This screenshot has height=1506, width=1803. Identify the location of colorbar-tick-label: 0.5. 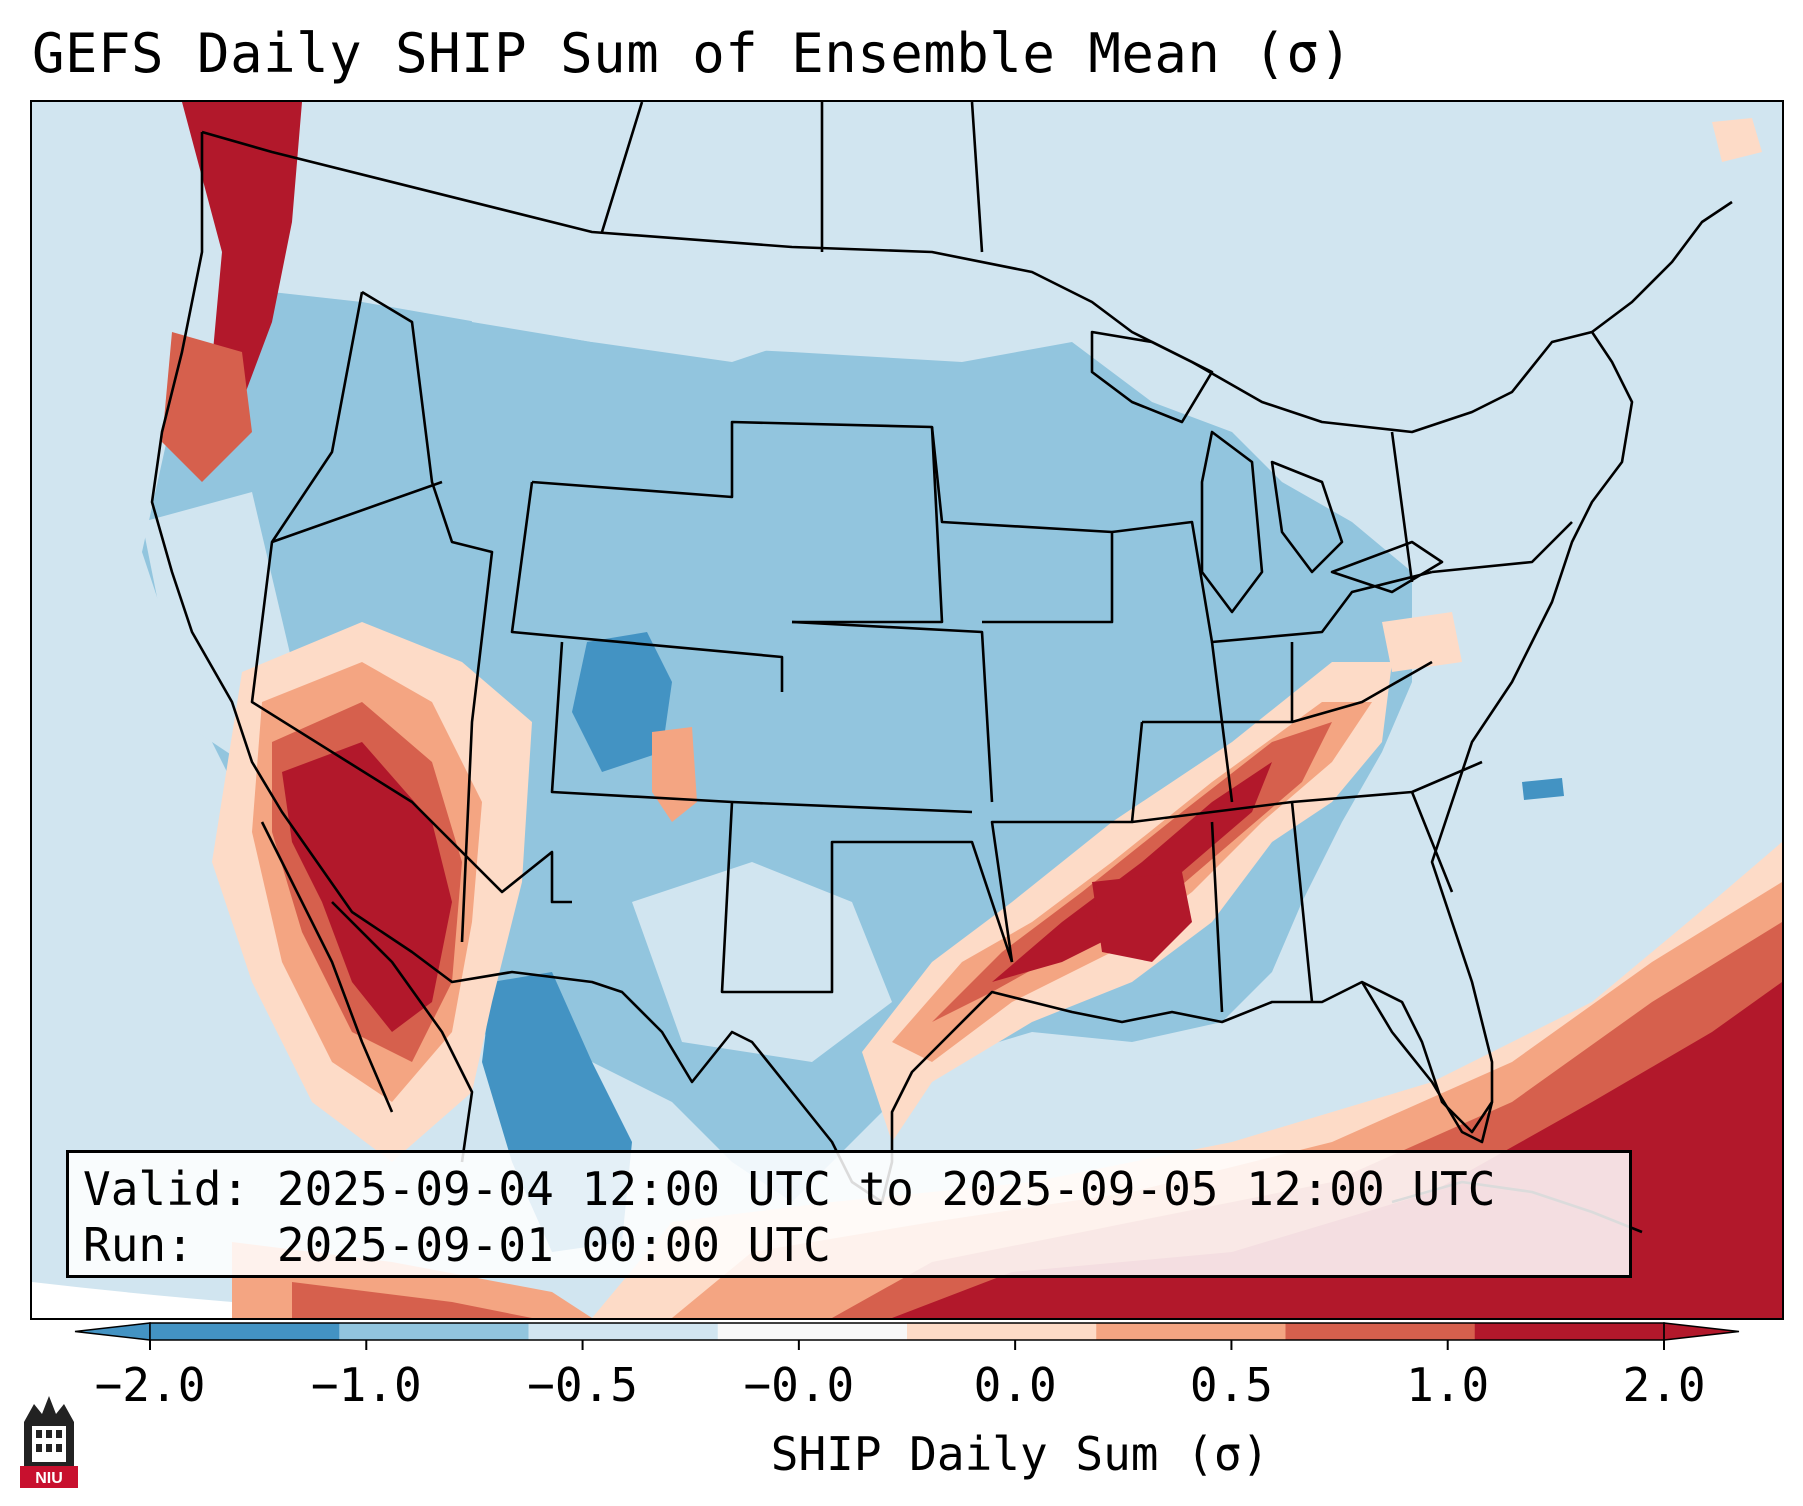
(1231, 1385).